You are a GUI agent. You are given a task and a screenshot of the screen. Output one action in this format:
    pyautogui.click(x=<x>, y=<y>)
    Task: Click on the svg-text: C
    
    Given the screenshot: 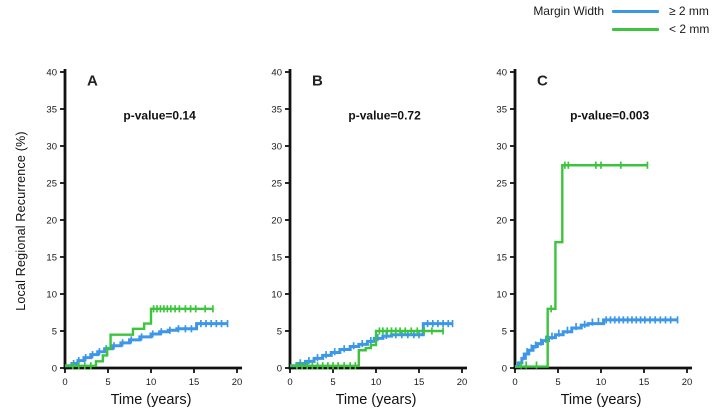 What is the action you would take?
    pyautogui.click(x=542, y=80)
    